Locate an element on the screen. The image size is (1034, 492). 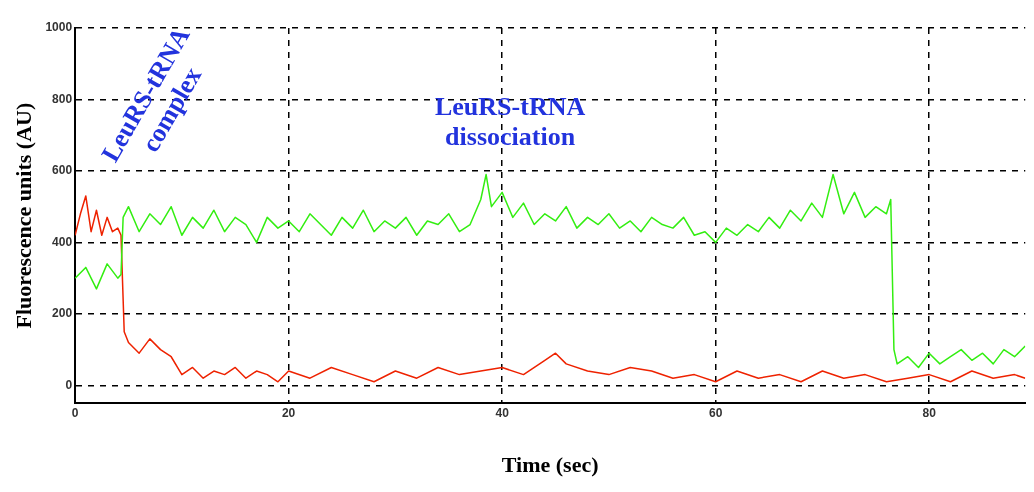
y-tick-label: 0 is located at coordinates (69, 384).